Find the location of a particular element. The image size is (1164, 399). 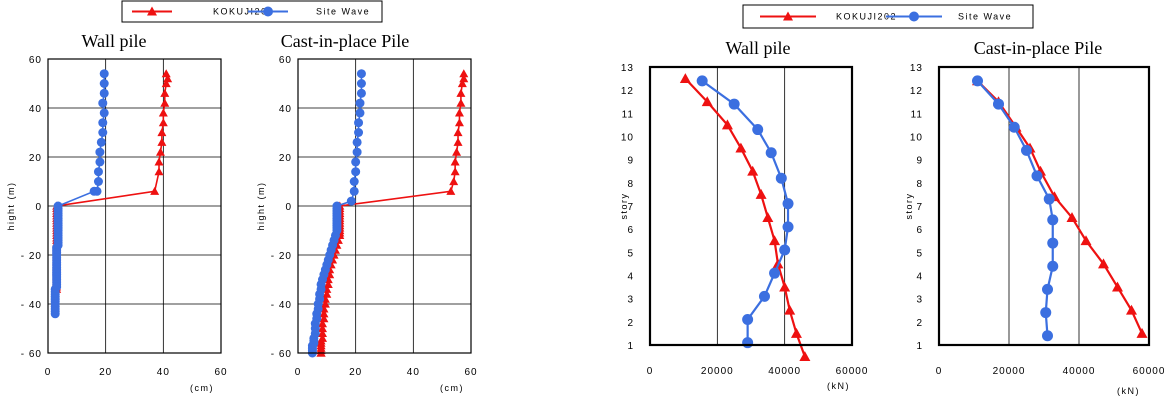

y-tick-label: 20 is located at coordinates (285, 158).